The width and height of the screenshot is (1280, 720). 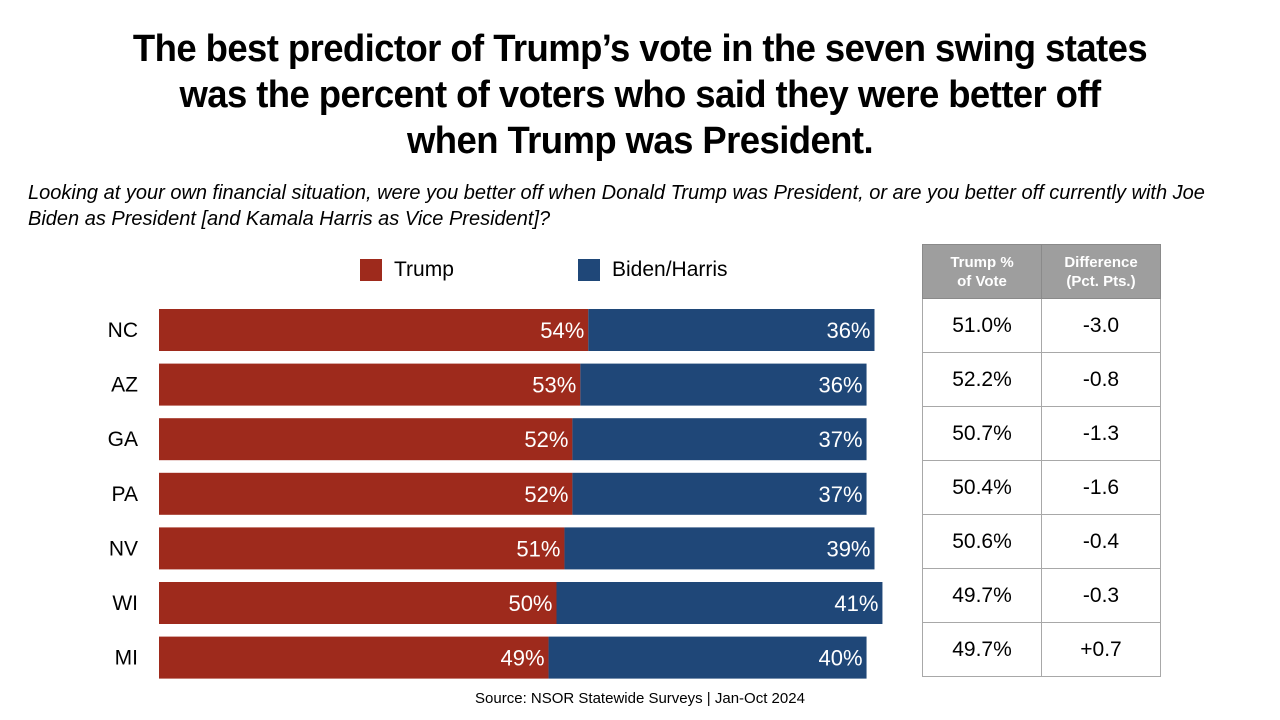 What do you see at coordinates (723, 384) in the screenshot?
I see `bar-biden-az` at bounding box center [723, 384].